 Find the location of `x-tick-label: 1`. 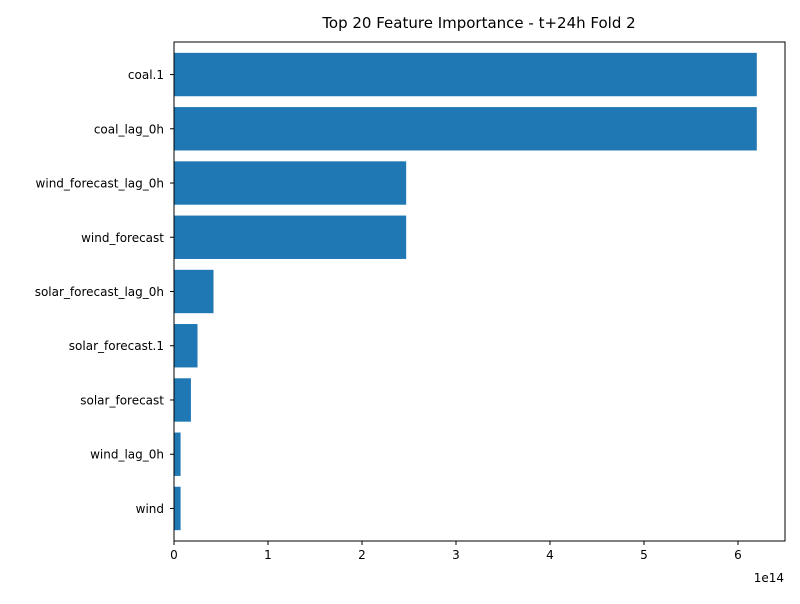

x-tick-label: 1 is located at coordinates (268, 555).